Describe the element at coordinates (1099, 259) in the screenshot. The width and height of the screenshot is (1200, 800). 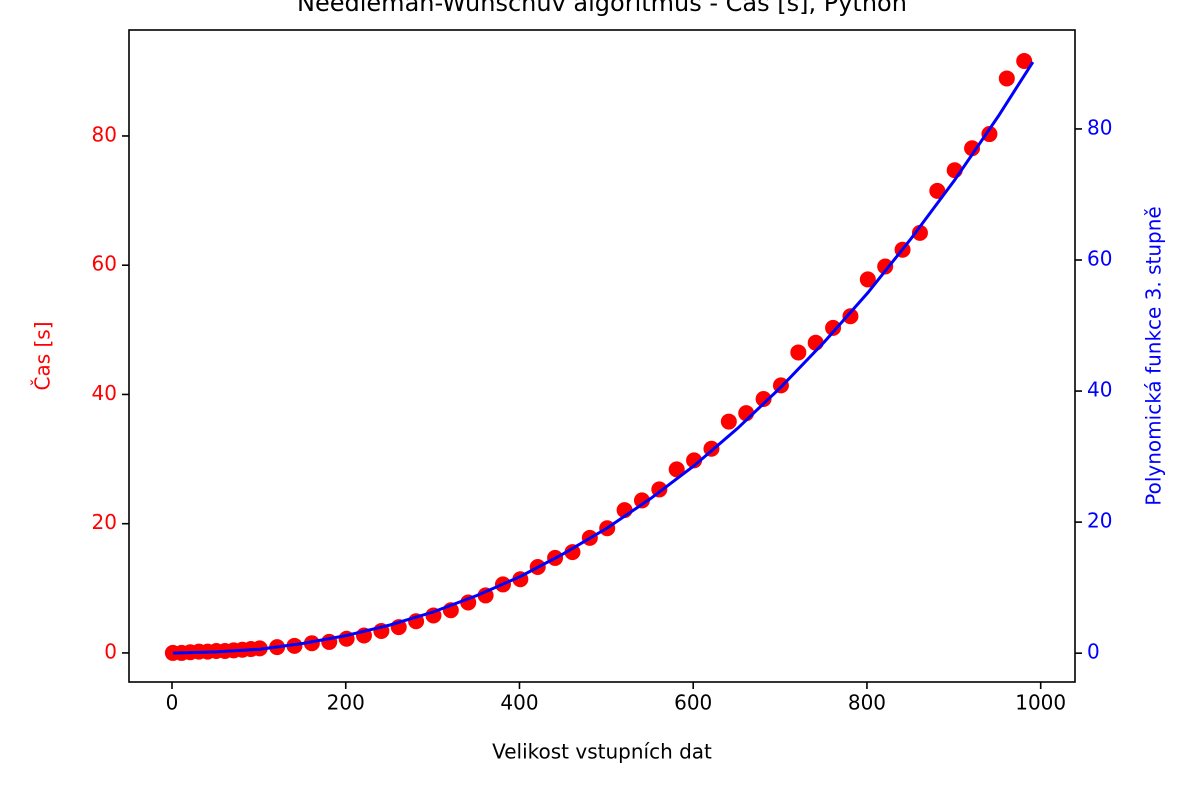
I see `y2-tick-label: 60` at that location.